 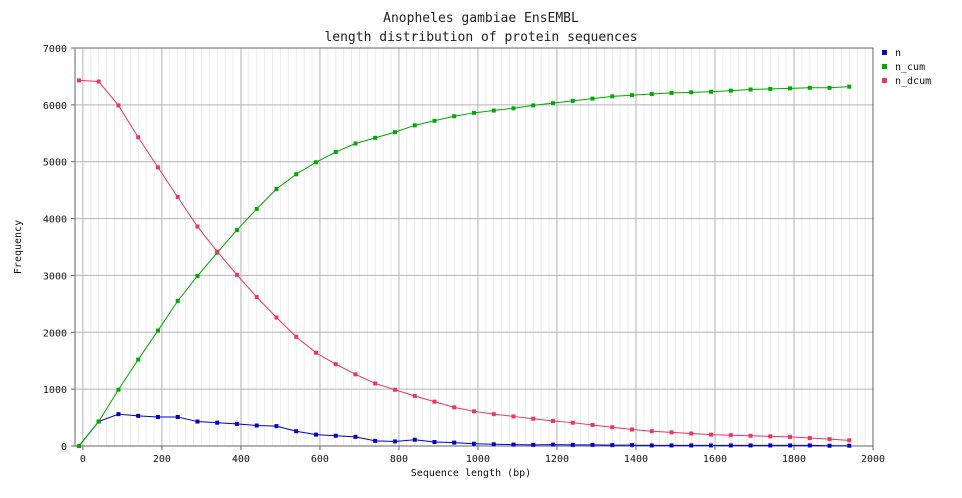 What do you see at coordinates (480, 37) in the screenshot?
I see `chart-title-line-2: length distribution of protein sequences` at bounding box center [480, 37].